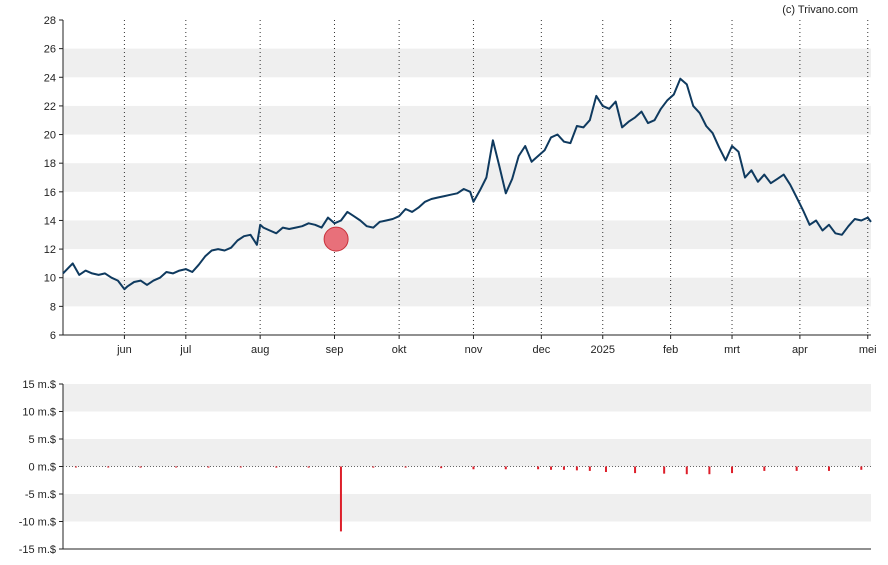  I want to click on price-y-tick-label: 20, so click(50, 136).